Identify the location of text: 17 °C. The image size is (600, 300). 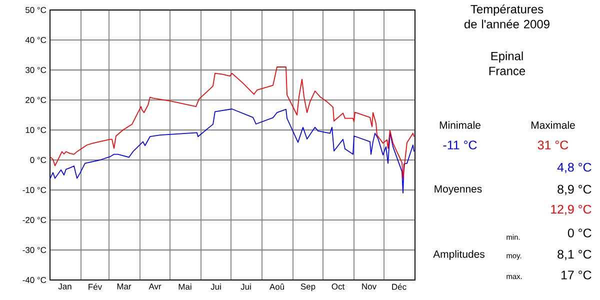
(576, 275).